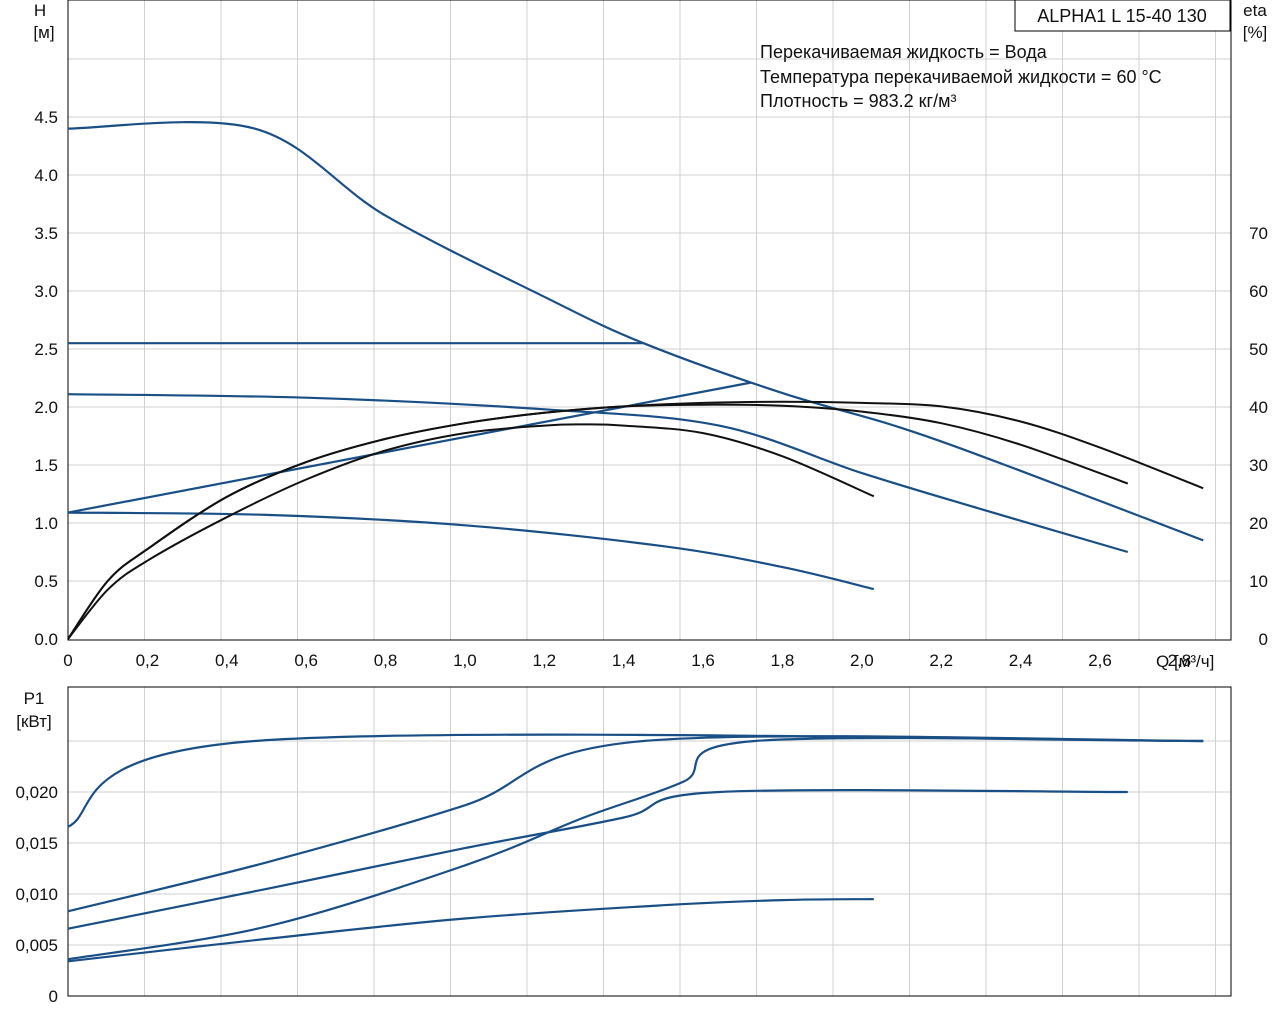 The height and width of the screenshot is (1024, 1280). Describe the element at coordinates (941, 660) in the screenshot. I see `q-tick-label: 2,2` at that location.